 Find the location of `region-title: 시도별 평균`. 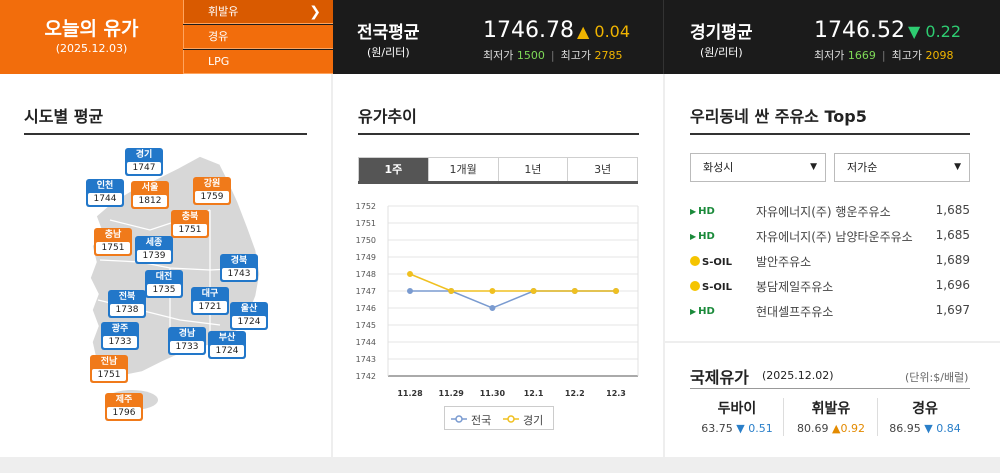

region-title: 시도별 평균 is located at coordinates (64, 116).